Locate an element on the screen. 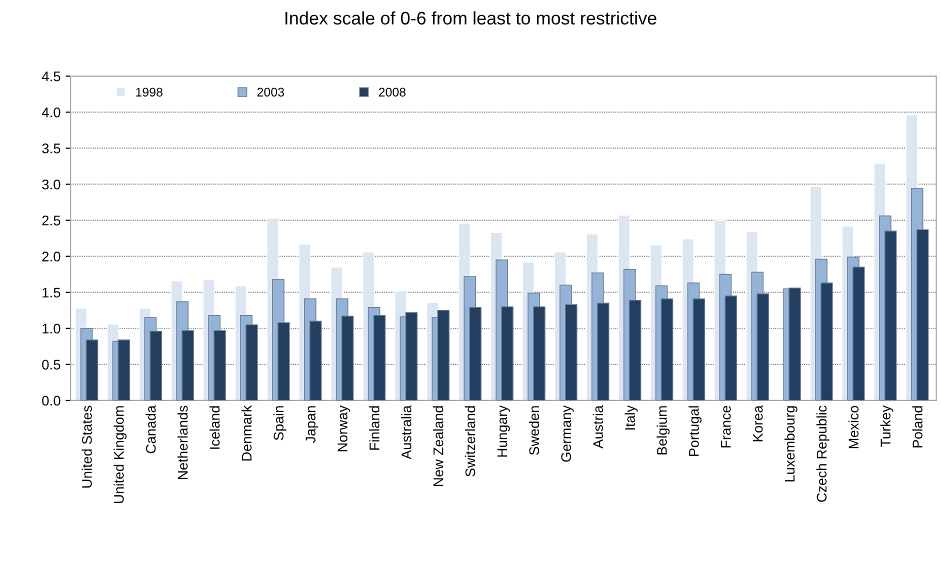 This screenshot has height=564, width=941. x-tick-label: Spain is located at coordinates (279, 423).